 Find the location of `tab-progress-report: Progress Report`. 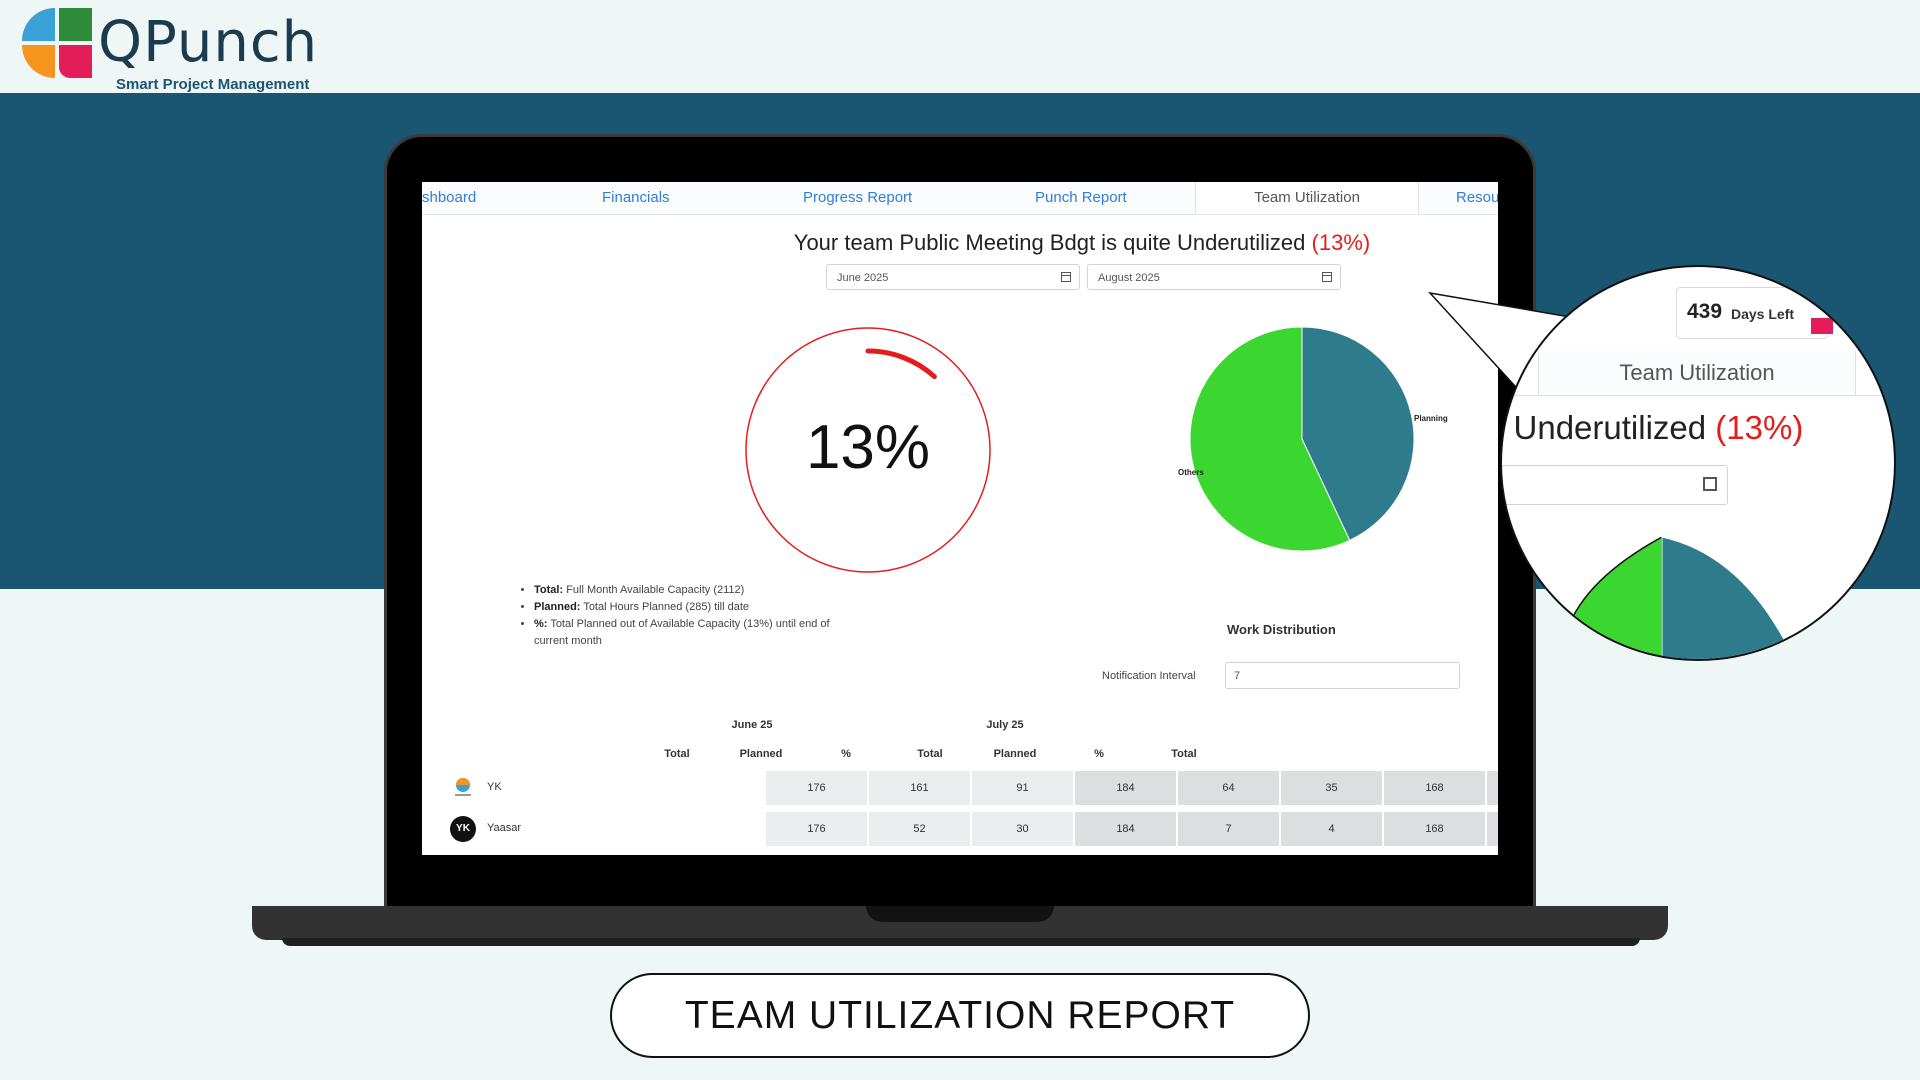

tab-progress-report: Progress Report is located at coordinates (858, 197).